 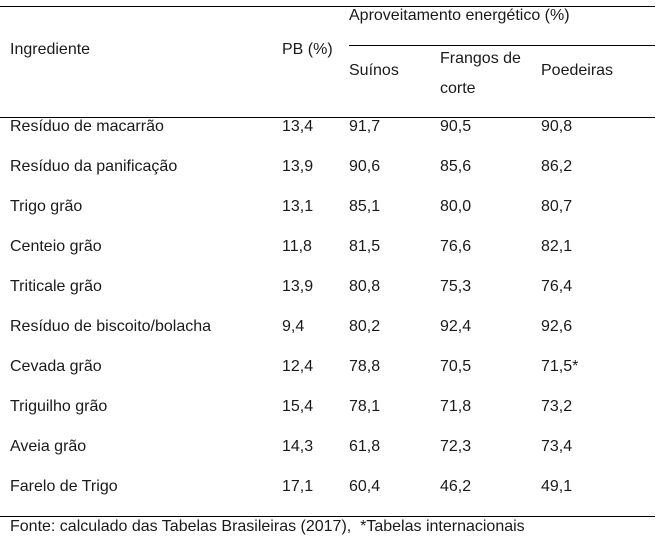 I want to click on cell-pb: 9,4, so click(x=293, y=326).